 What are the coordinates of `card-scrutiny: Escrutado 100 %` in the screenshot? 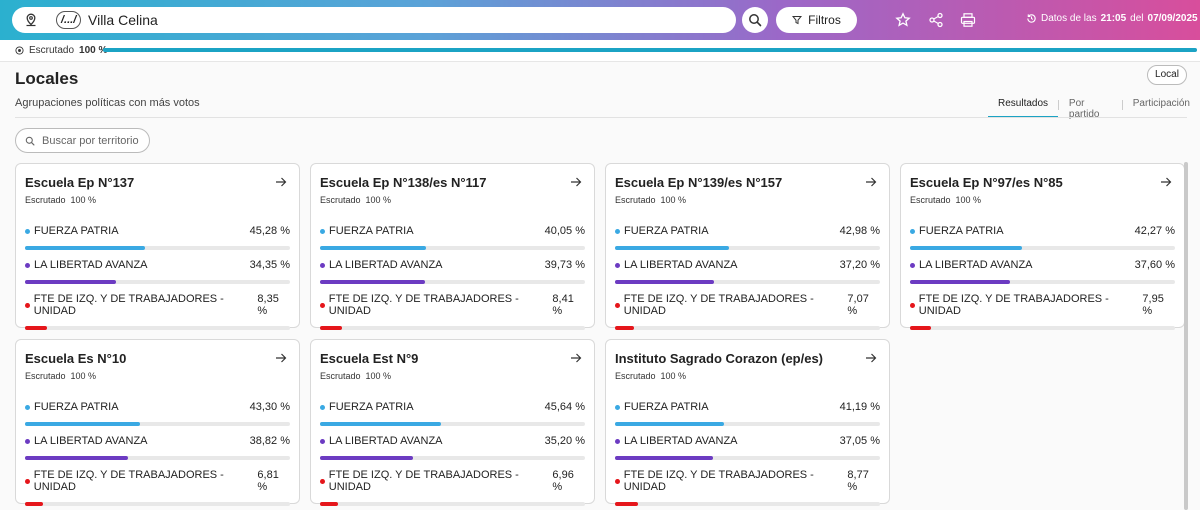 It's located at (355, 376).